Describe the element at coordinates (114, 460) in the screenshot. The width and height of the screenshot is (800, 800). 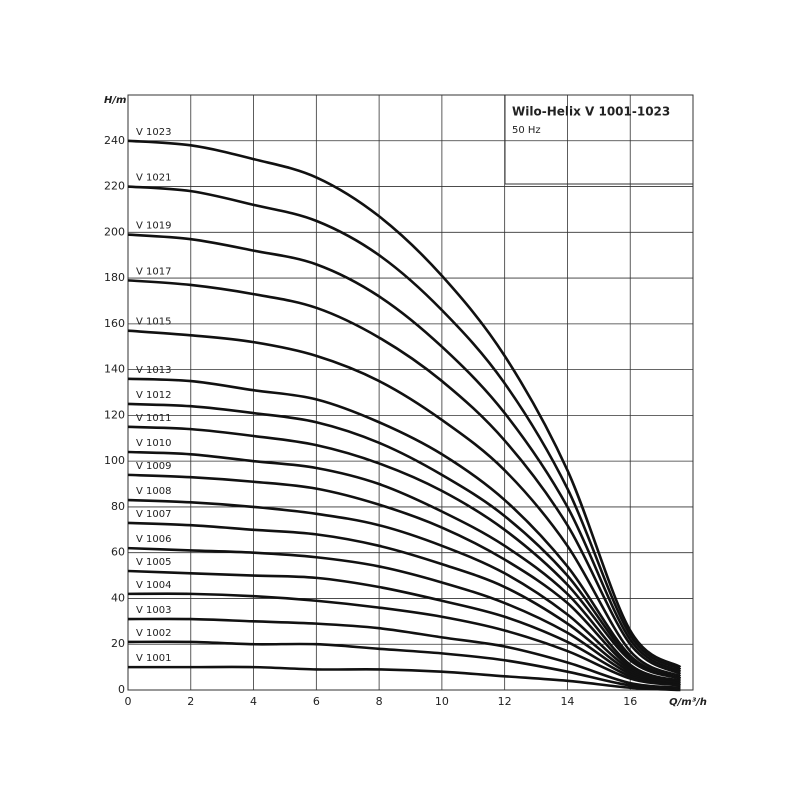
I see `y-tick-label: 100` at that location.